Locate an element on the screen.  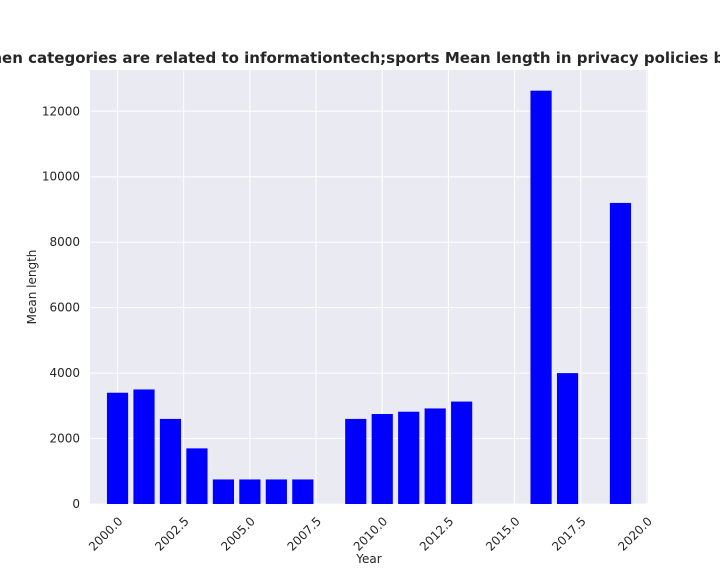
bar-2000 is located at coordinates (117, 448).